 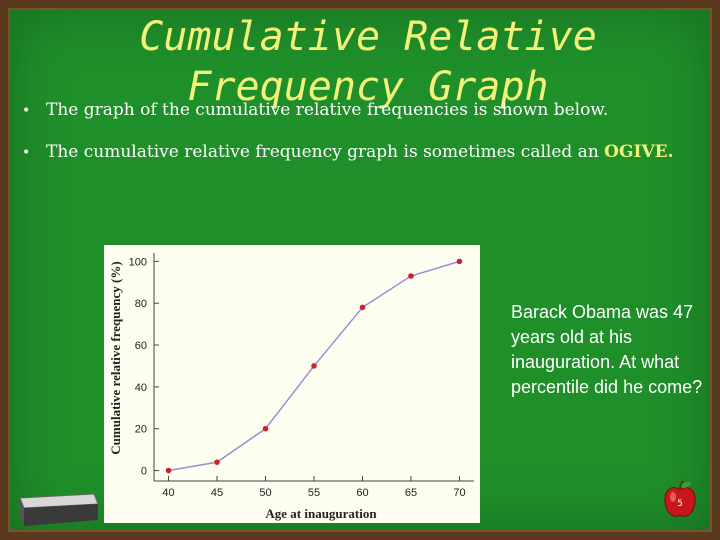 I want to click on x-tick-label: 40, so click(x=168, y=493).